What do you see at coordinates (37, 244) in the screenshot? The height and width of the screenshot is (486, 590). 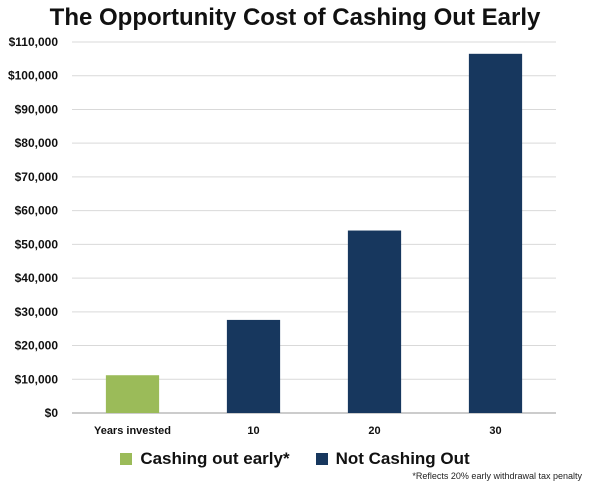 I see `y-tick-label: $50,000` at bounding box center [37, 244].